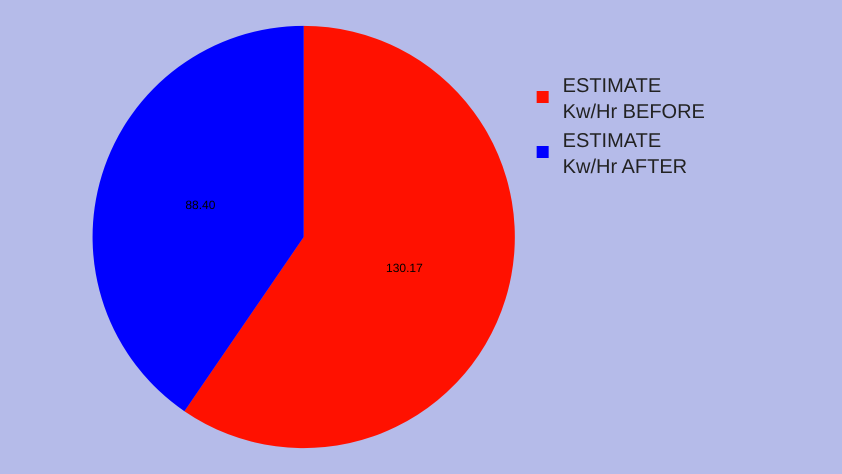  I want to click on legend-label: ESTIMATE Kw/Hr AFTER, so click(625, 154).